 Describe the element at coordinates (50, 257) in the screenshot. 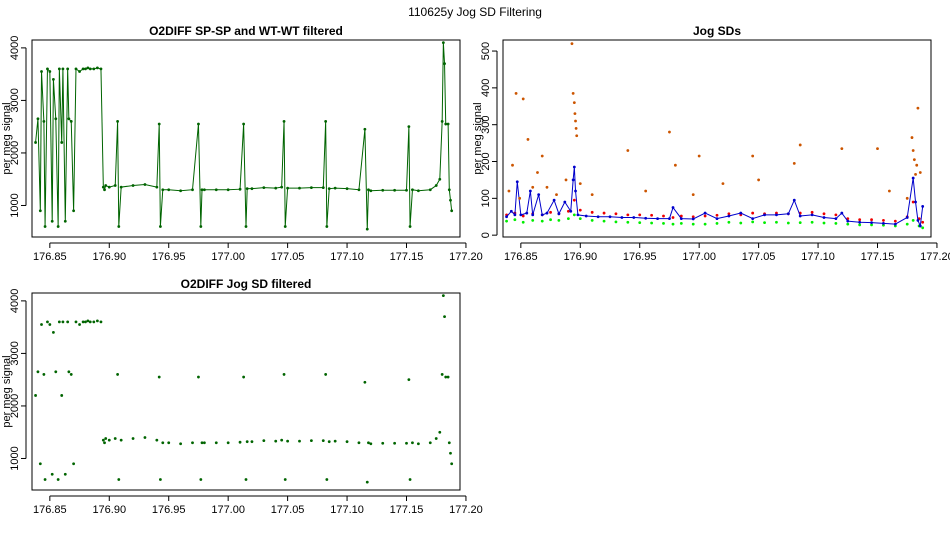

I see `x-tick-label: 176.85` at that location.